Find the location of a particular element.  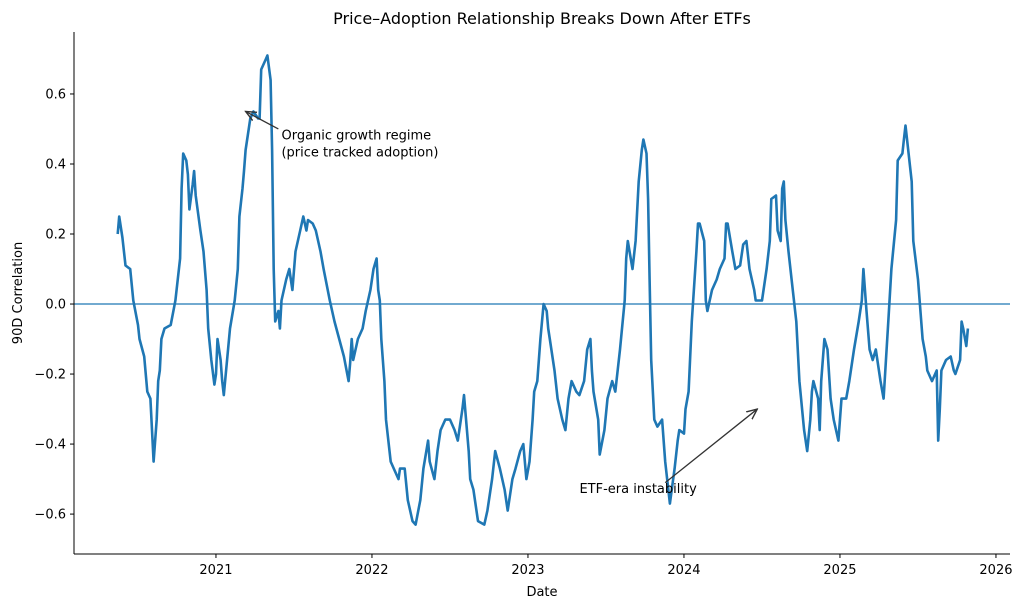

x-tick-label: 2024 is located at coordinates (683, 570).